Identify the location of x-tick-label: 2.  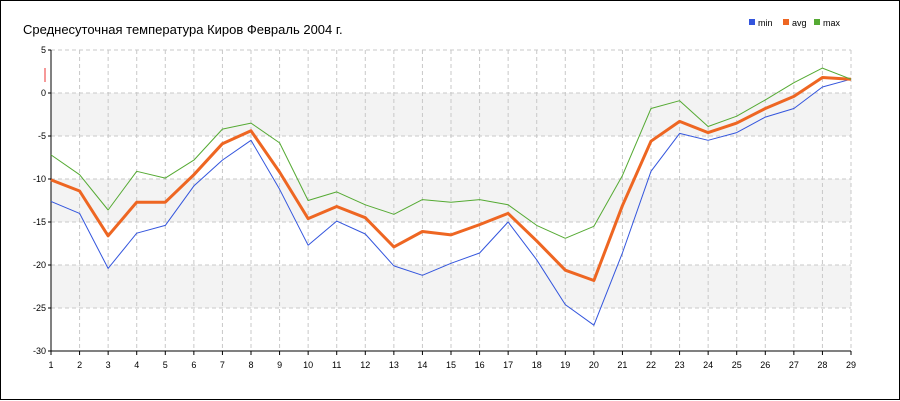
(79, 365).